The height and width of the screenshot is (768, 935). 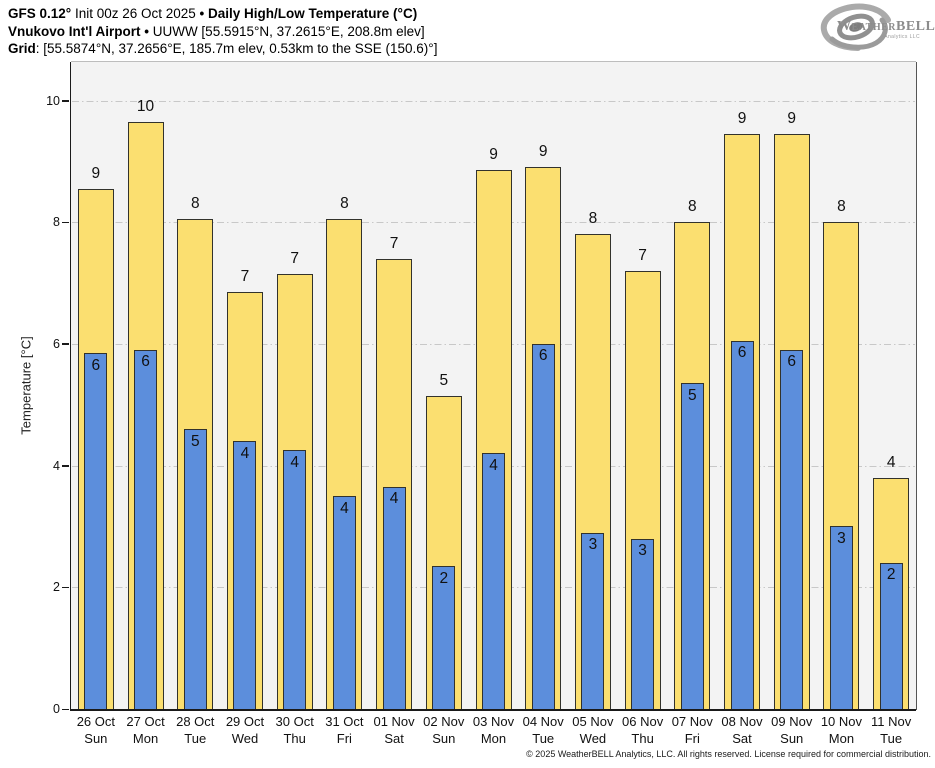 What do you see at coordinates (26, 385) in the screenshot?
I see `y-axis-title: Temperature [°C]` at bounding box center [26, 385].